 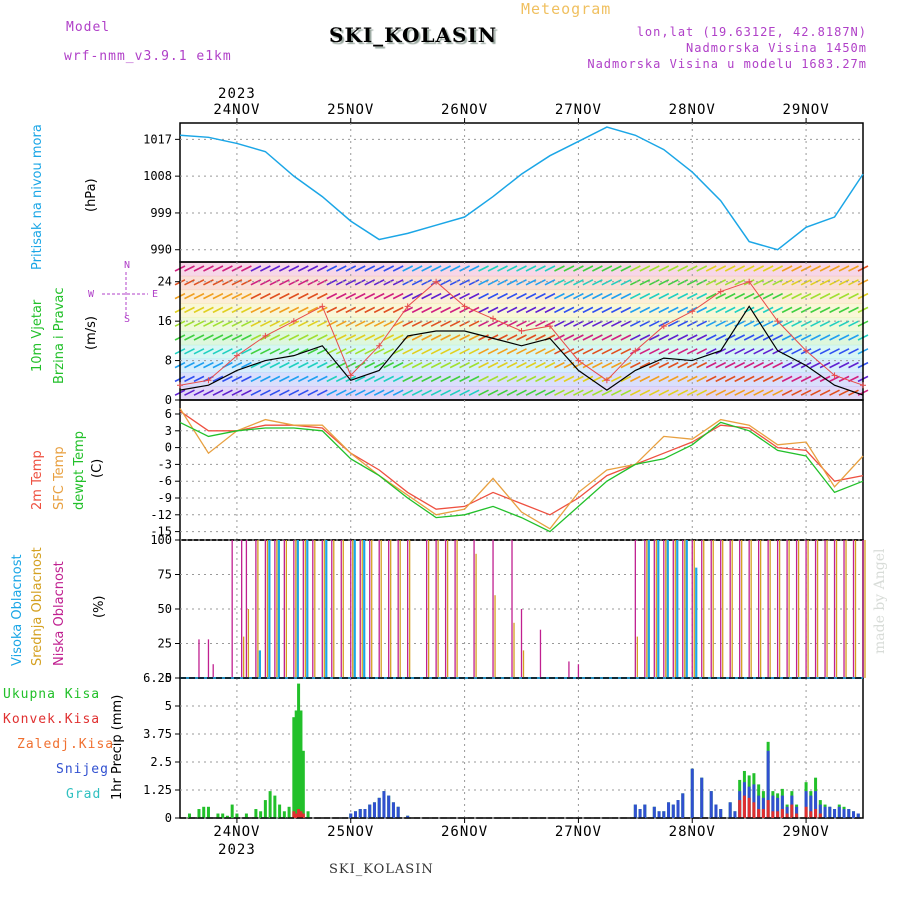 What do you see at coordinates (125, 295) in the screenshot?
I see `wind-rose-cross` at bounding box center [125, 295].